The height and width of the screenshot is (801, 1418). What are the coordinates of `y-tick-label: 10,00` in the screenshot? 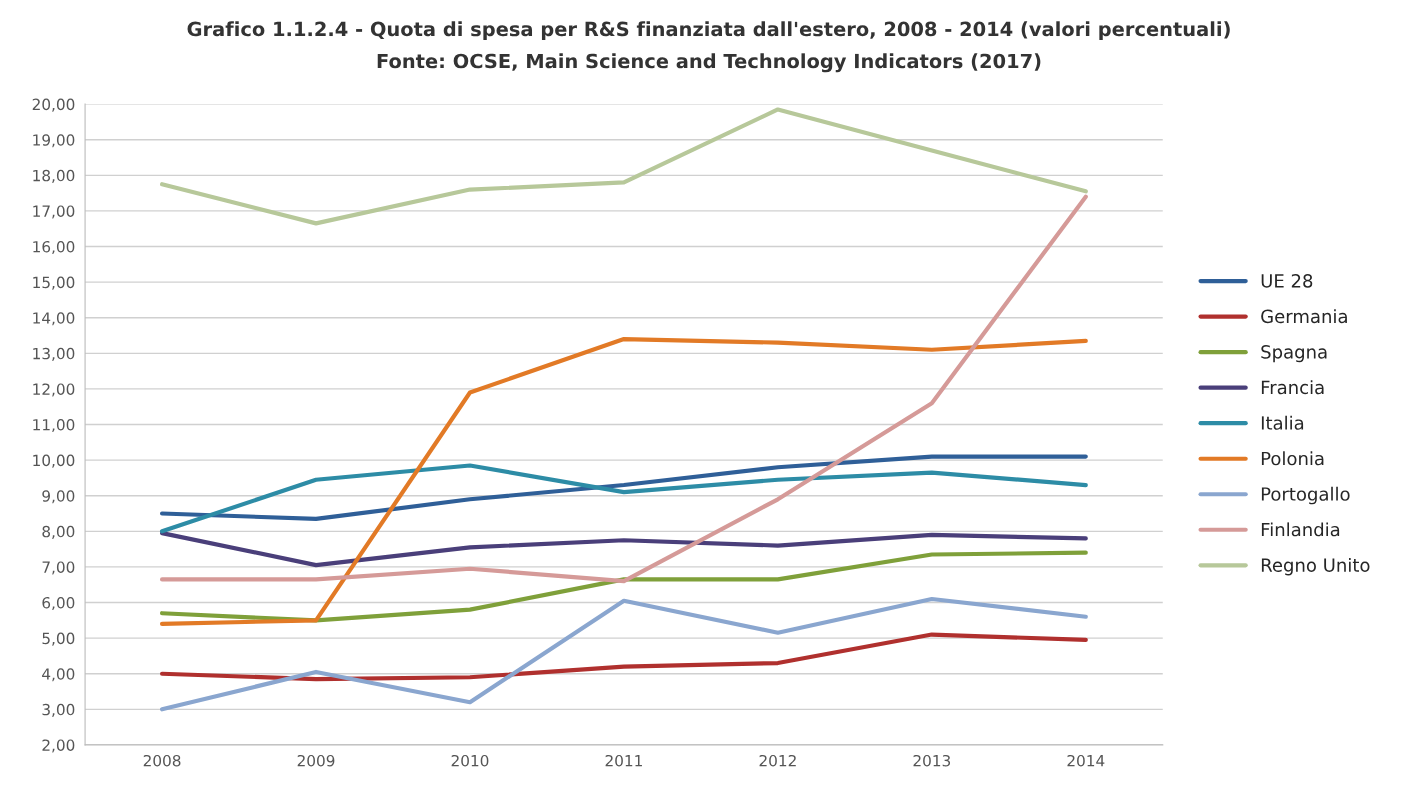 It's located at (54, 461).